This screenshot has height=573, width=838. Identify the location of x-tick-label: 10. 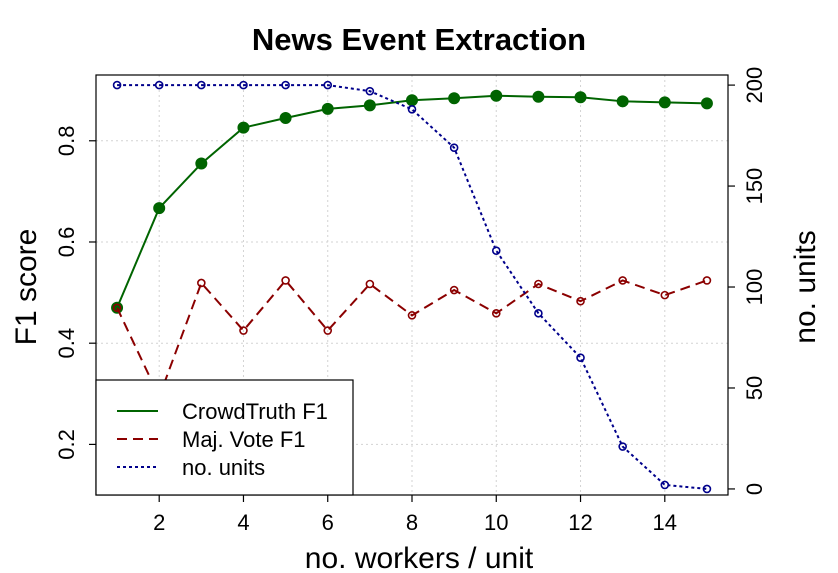
(496, 522).